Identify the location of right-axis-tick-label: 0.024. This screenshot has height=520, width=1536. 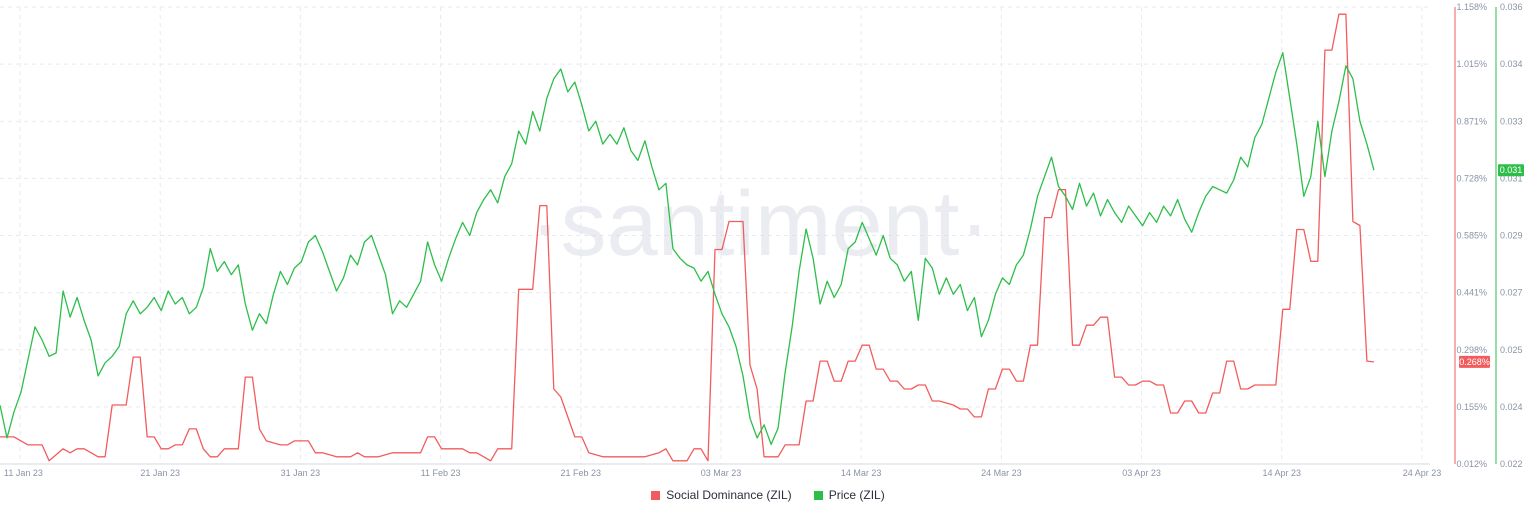
(1511, 407).